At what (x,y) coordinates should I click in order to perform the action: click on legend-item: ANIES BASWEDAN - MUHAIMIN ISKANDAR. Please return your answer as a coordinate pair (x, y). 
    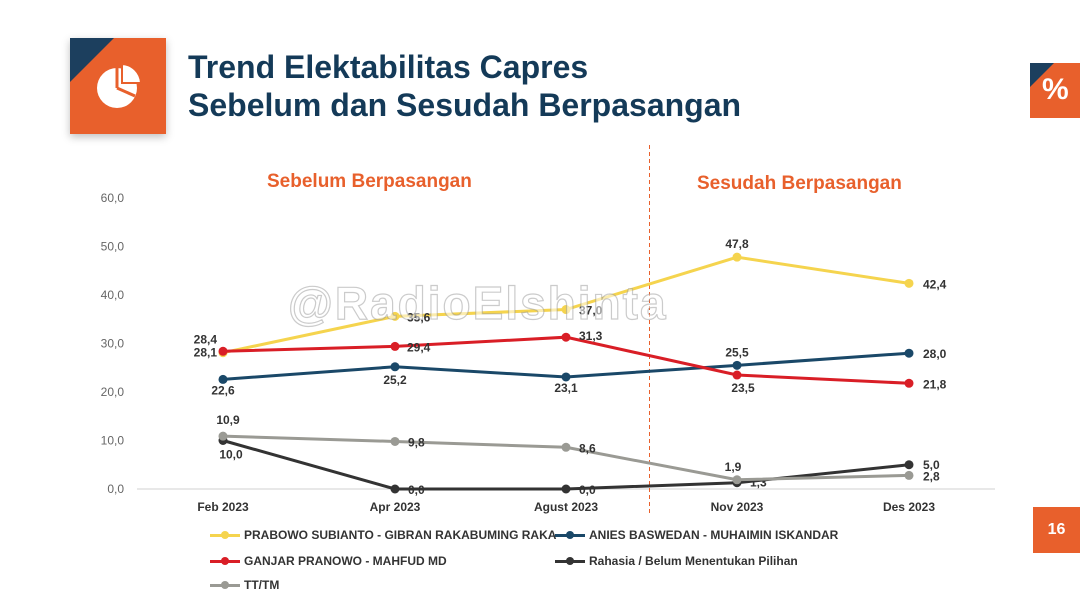
    Looking at the image, I should click on (696, 535).